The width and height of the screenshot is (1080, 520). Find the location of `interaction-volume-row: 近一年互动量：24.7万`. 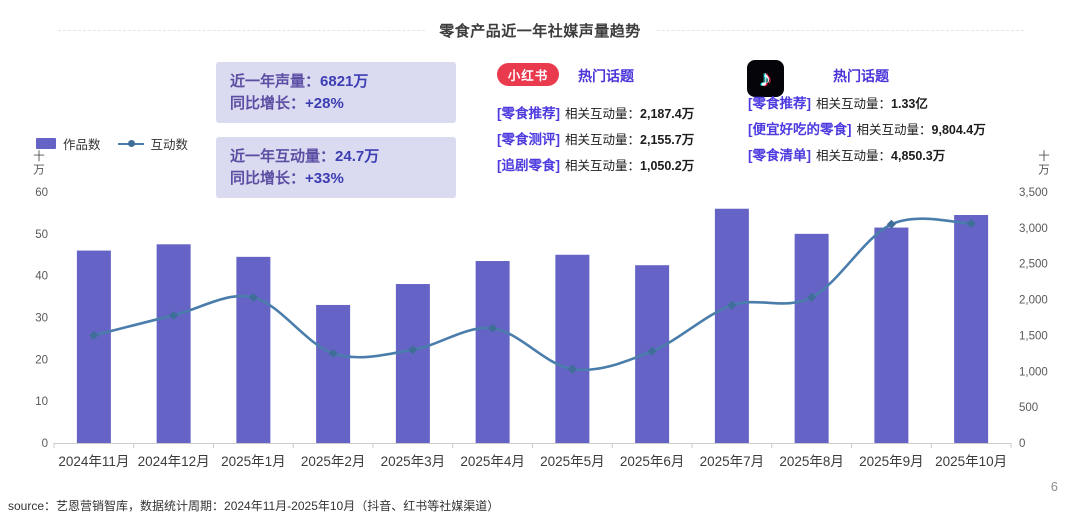

interaction-volume-row: 近一年互动量：24.7万 is located at coordinates (336, 157).